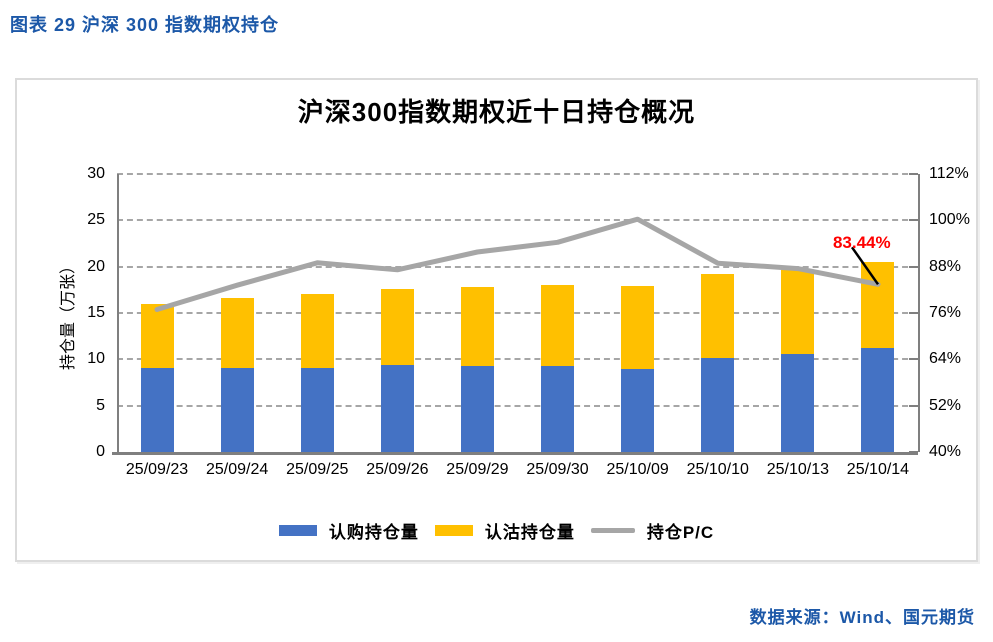 The width and height of the screenshot is (993, 642). What do you see at coordinates (397, 469) in the screenshot?
I see `x-tick-label: 25/09/26` at bounding box center [397, 469].